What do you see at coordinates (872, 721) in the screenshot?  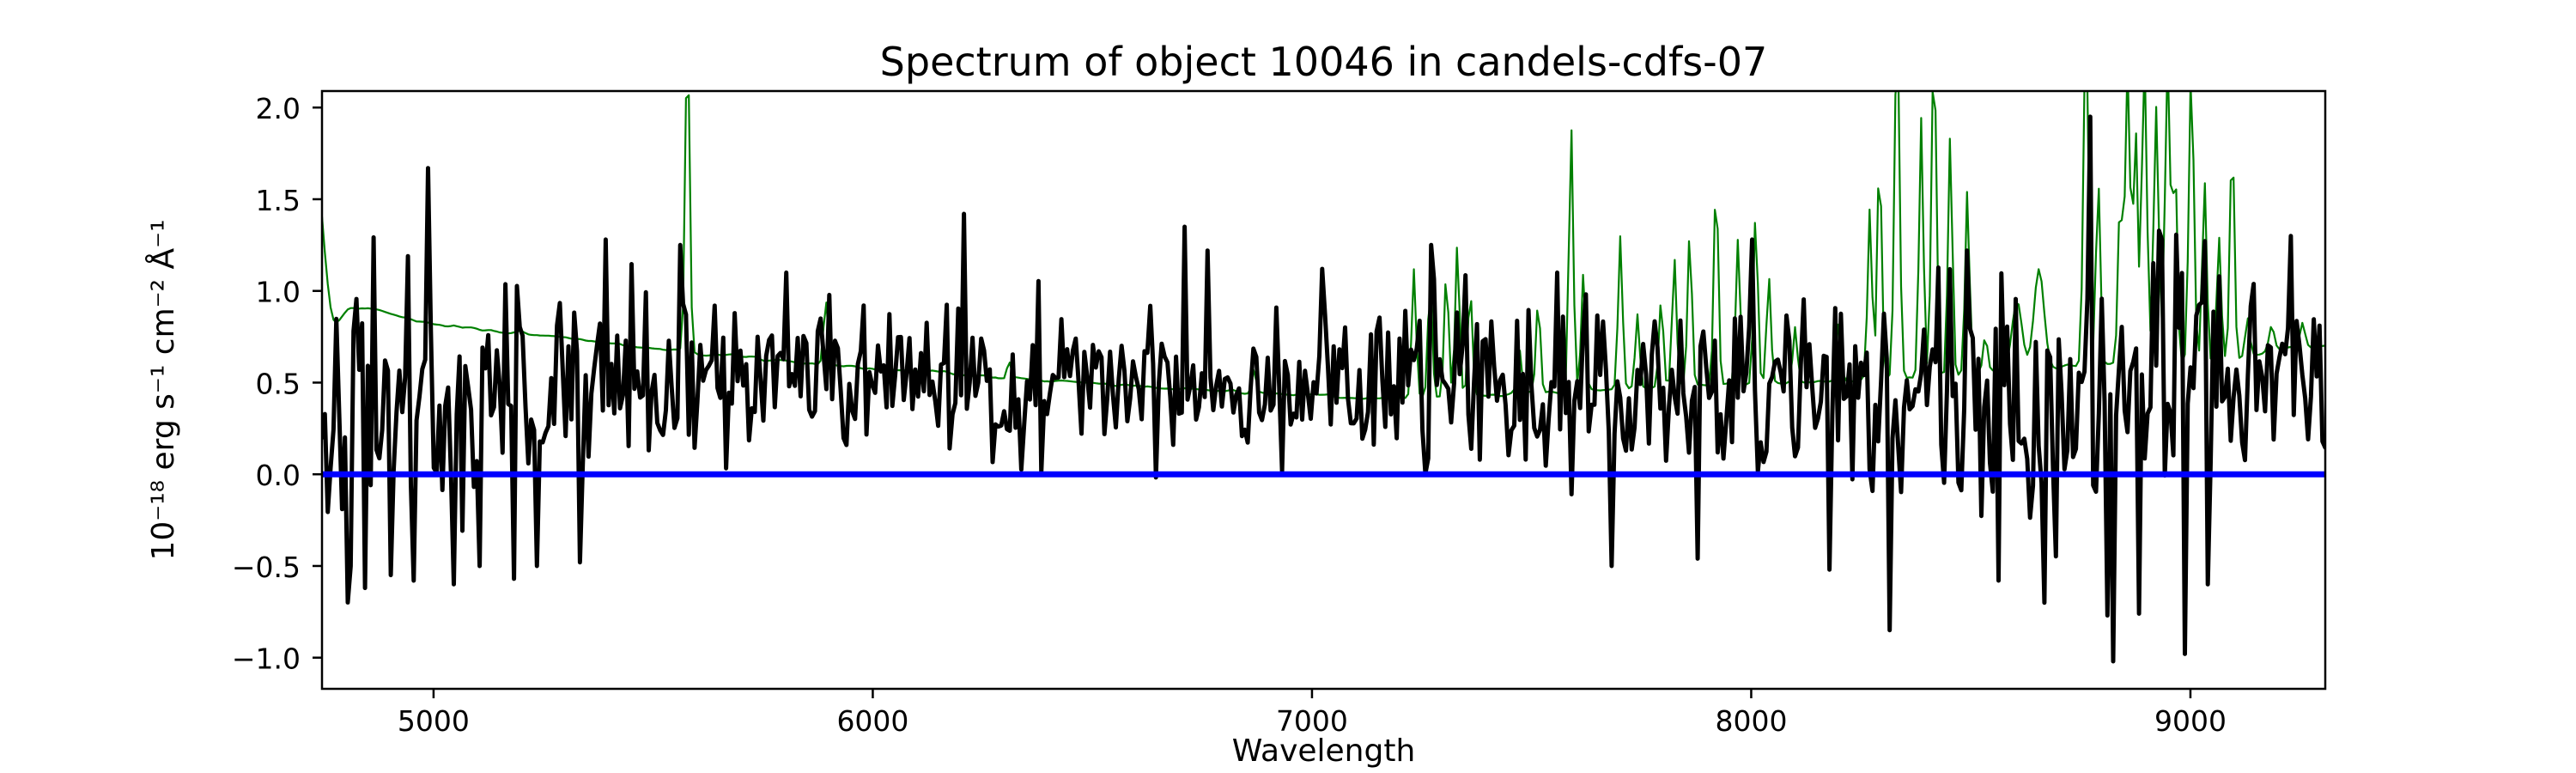 I see `x-tick-label: 6000` at bounding box center [872, 721].